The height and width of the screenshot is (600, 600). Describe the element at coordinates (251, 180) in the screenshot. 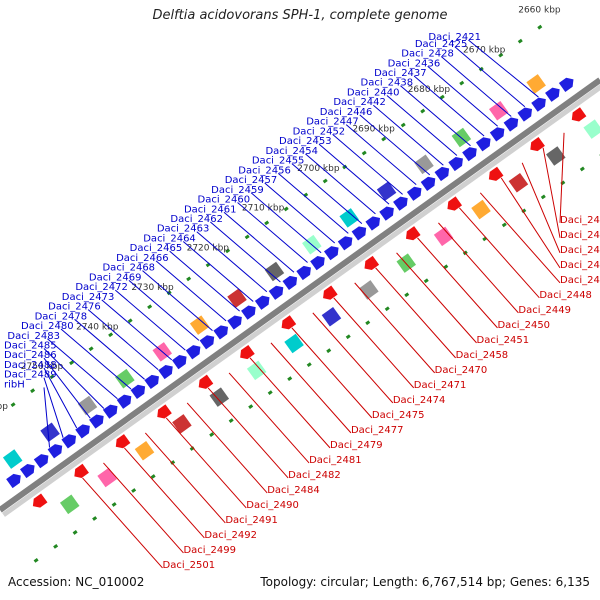

I see `plus-gene-label: Daci_2457` at that location.